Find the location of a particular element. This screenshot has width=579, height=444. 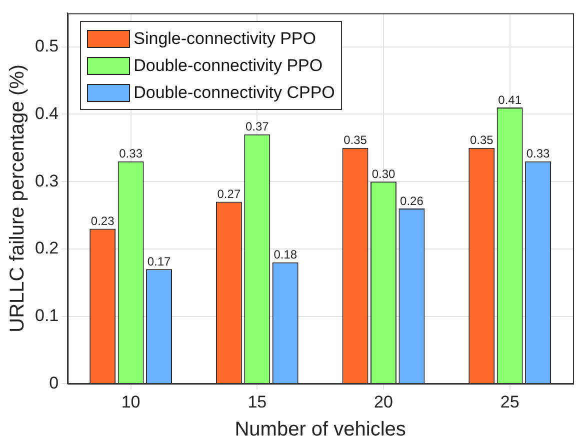

y-tick-label: 0.4 is located at coordinates (46, 113).